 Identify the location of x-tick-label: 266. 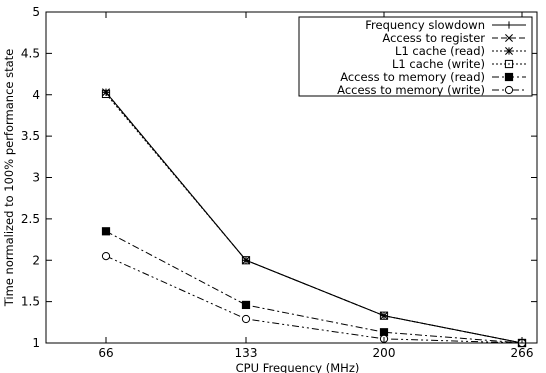
(522, 353).